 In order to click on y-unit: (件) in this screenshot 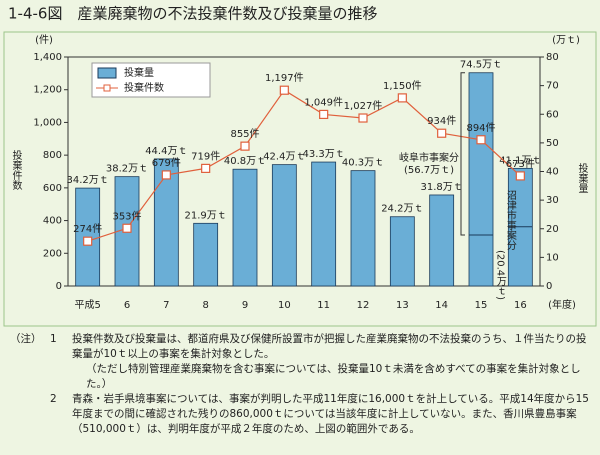, I will do `click(44, 40)`.